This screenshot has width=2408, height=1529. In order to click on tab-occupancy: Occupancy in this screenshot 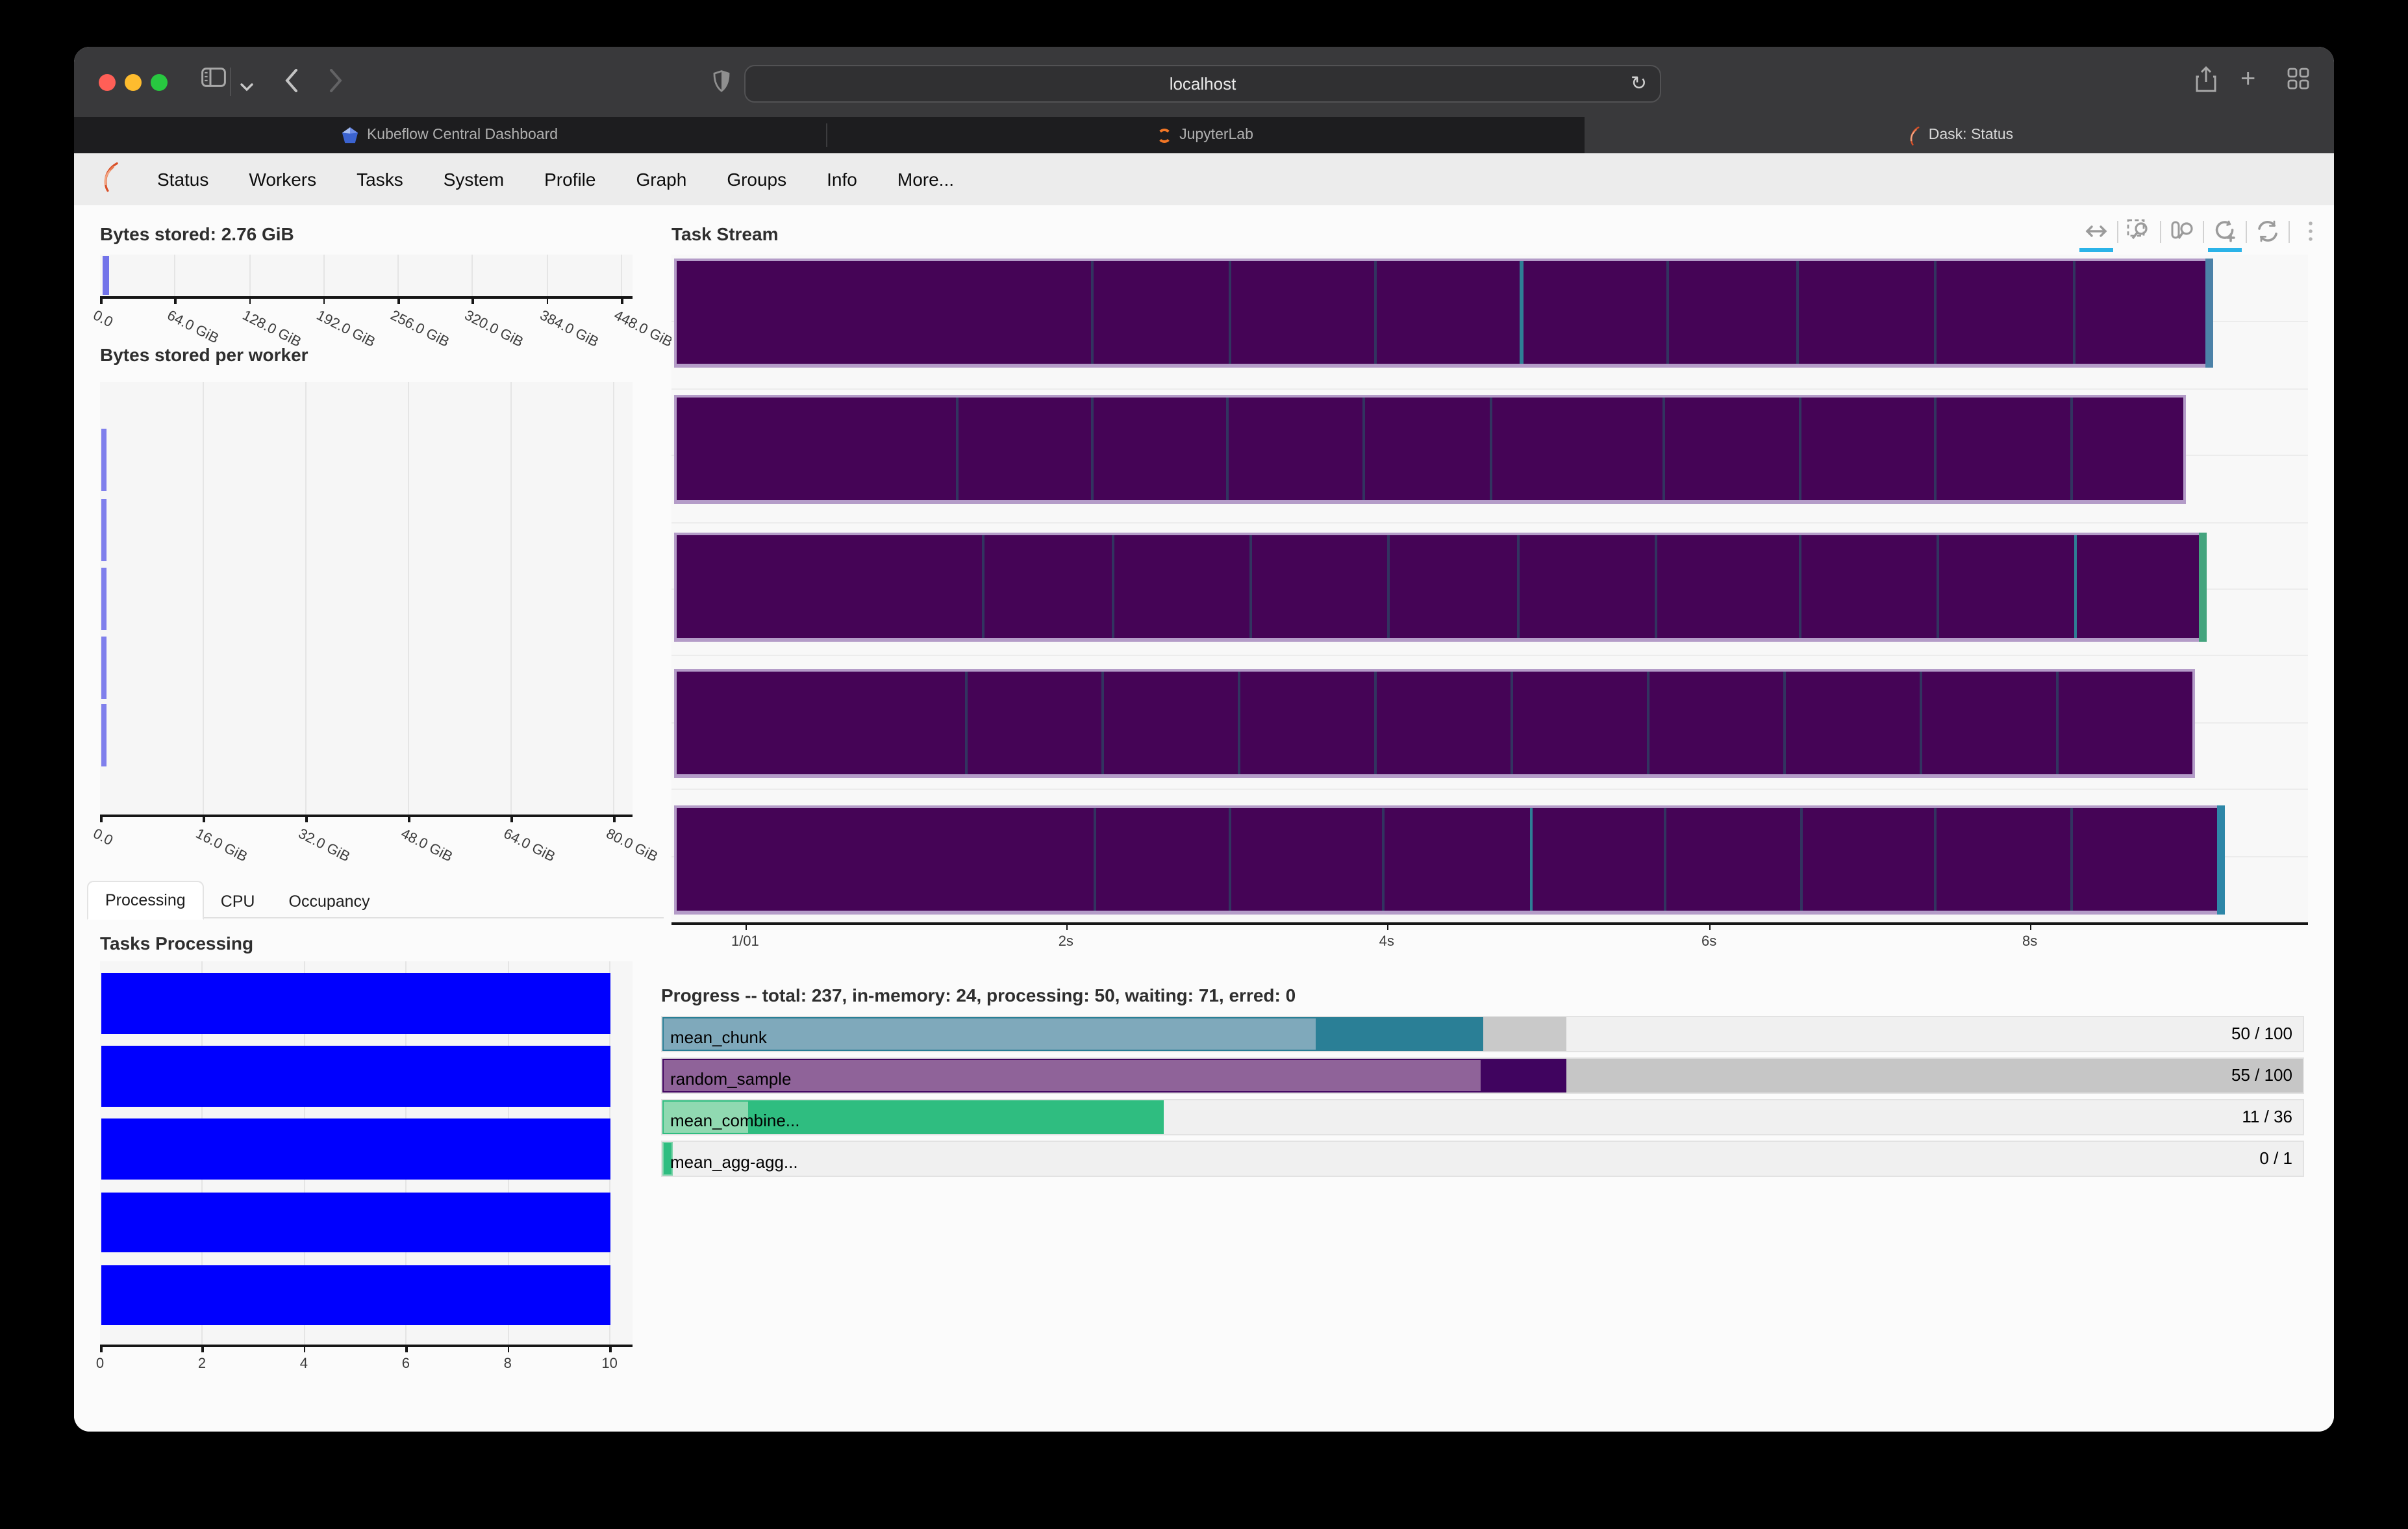, I will do `click(329, 901)`.